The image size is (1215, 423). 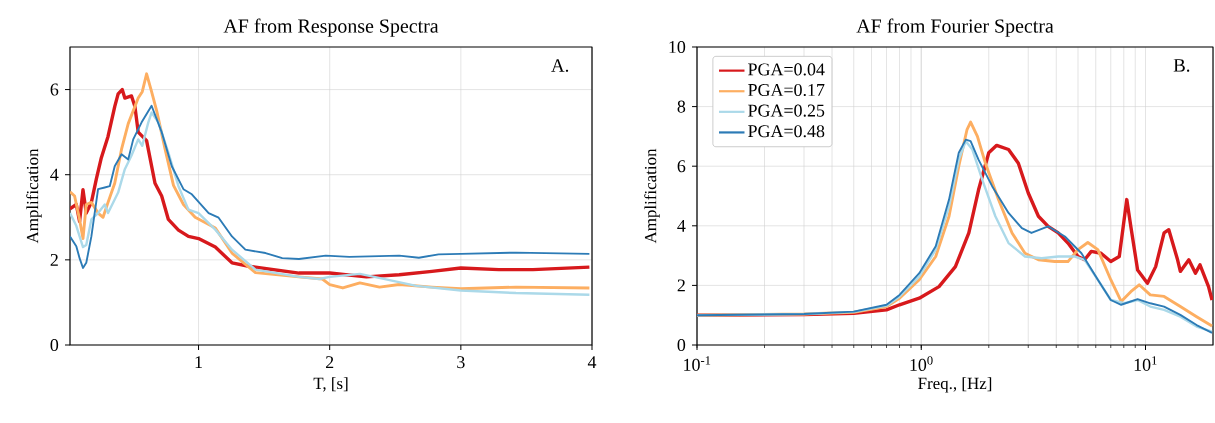 What do you see at coordinates (955, 27) in the screenshot?
I see `chart-title: AF from Fourier Spectra` at bounding box center [955, 27].